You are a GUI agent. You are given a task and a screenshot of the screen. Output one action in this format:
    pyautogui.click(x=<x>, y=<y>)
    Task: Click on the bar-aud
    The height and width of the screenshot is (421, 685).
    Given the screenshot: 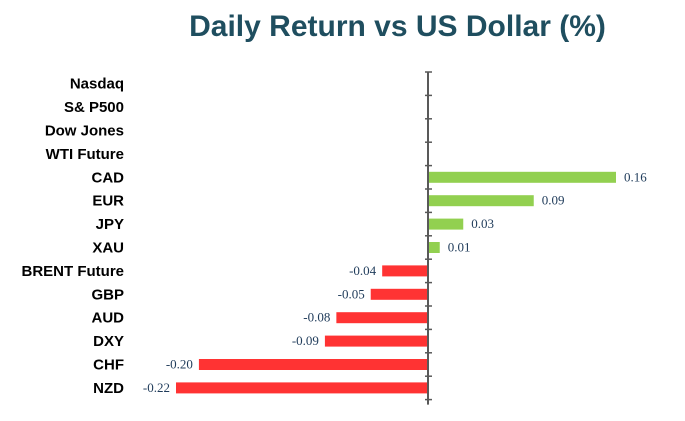 What is the action you would take?
    pyautogui.click(x=382, y=318)
    